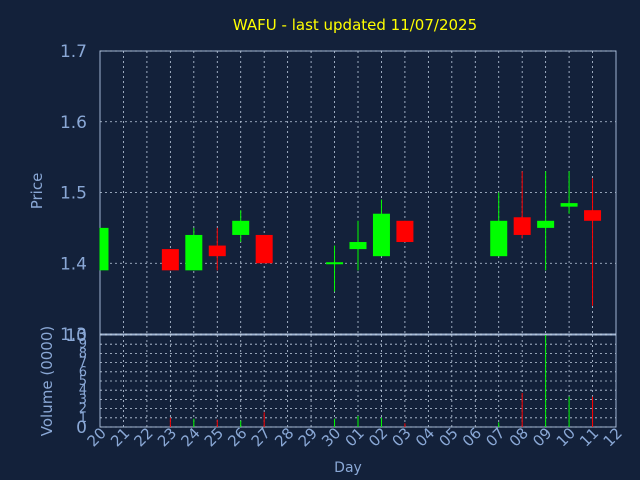 This screenshot has height=480, width=640. I want to click on day-tick-label: 26, so click(237, 437).